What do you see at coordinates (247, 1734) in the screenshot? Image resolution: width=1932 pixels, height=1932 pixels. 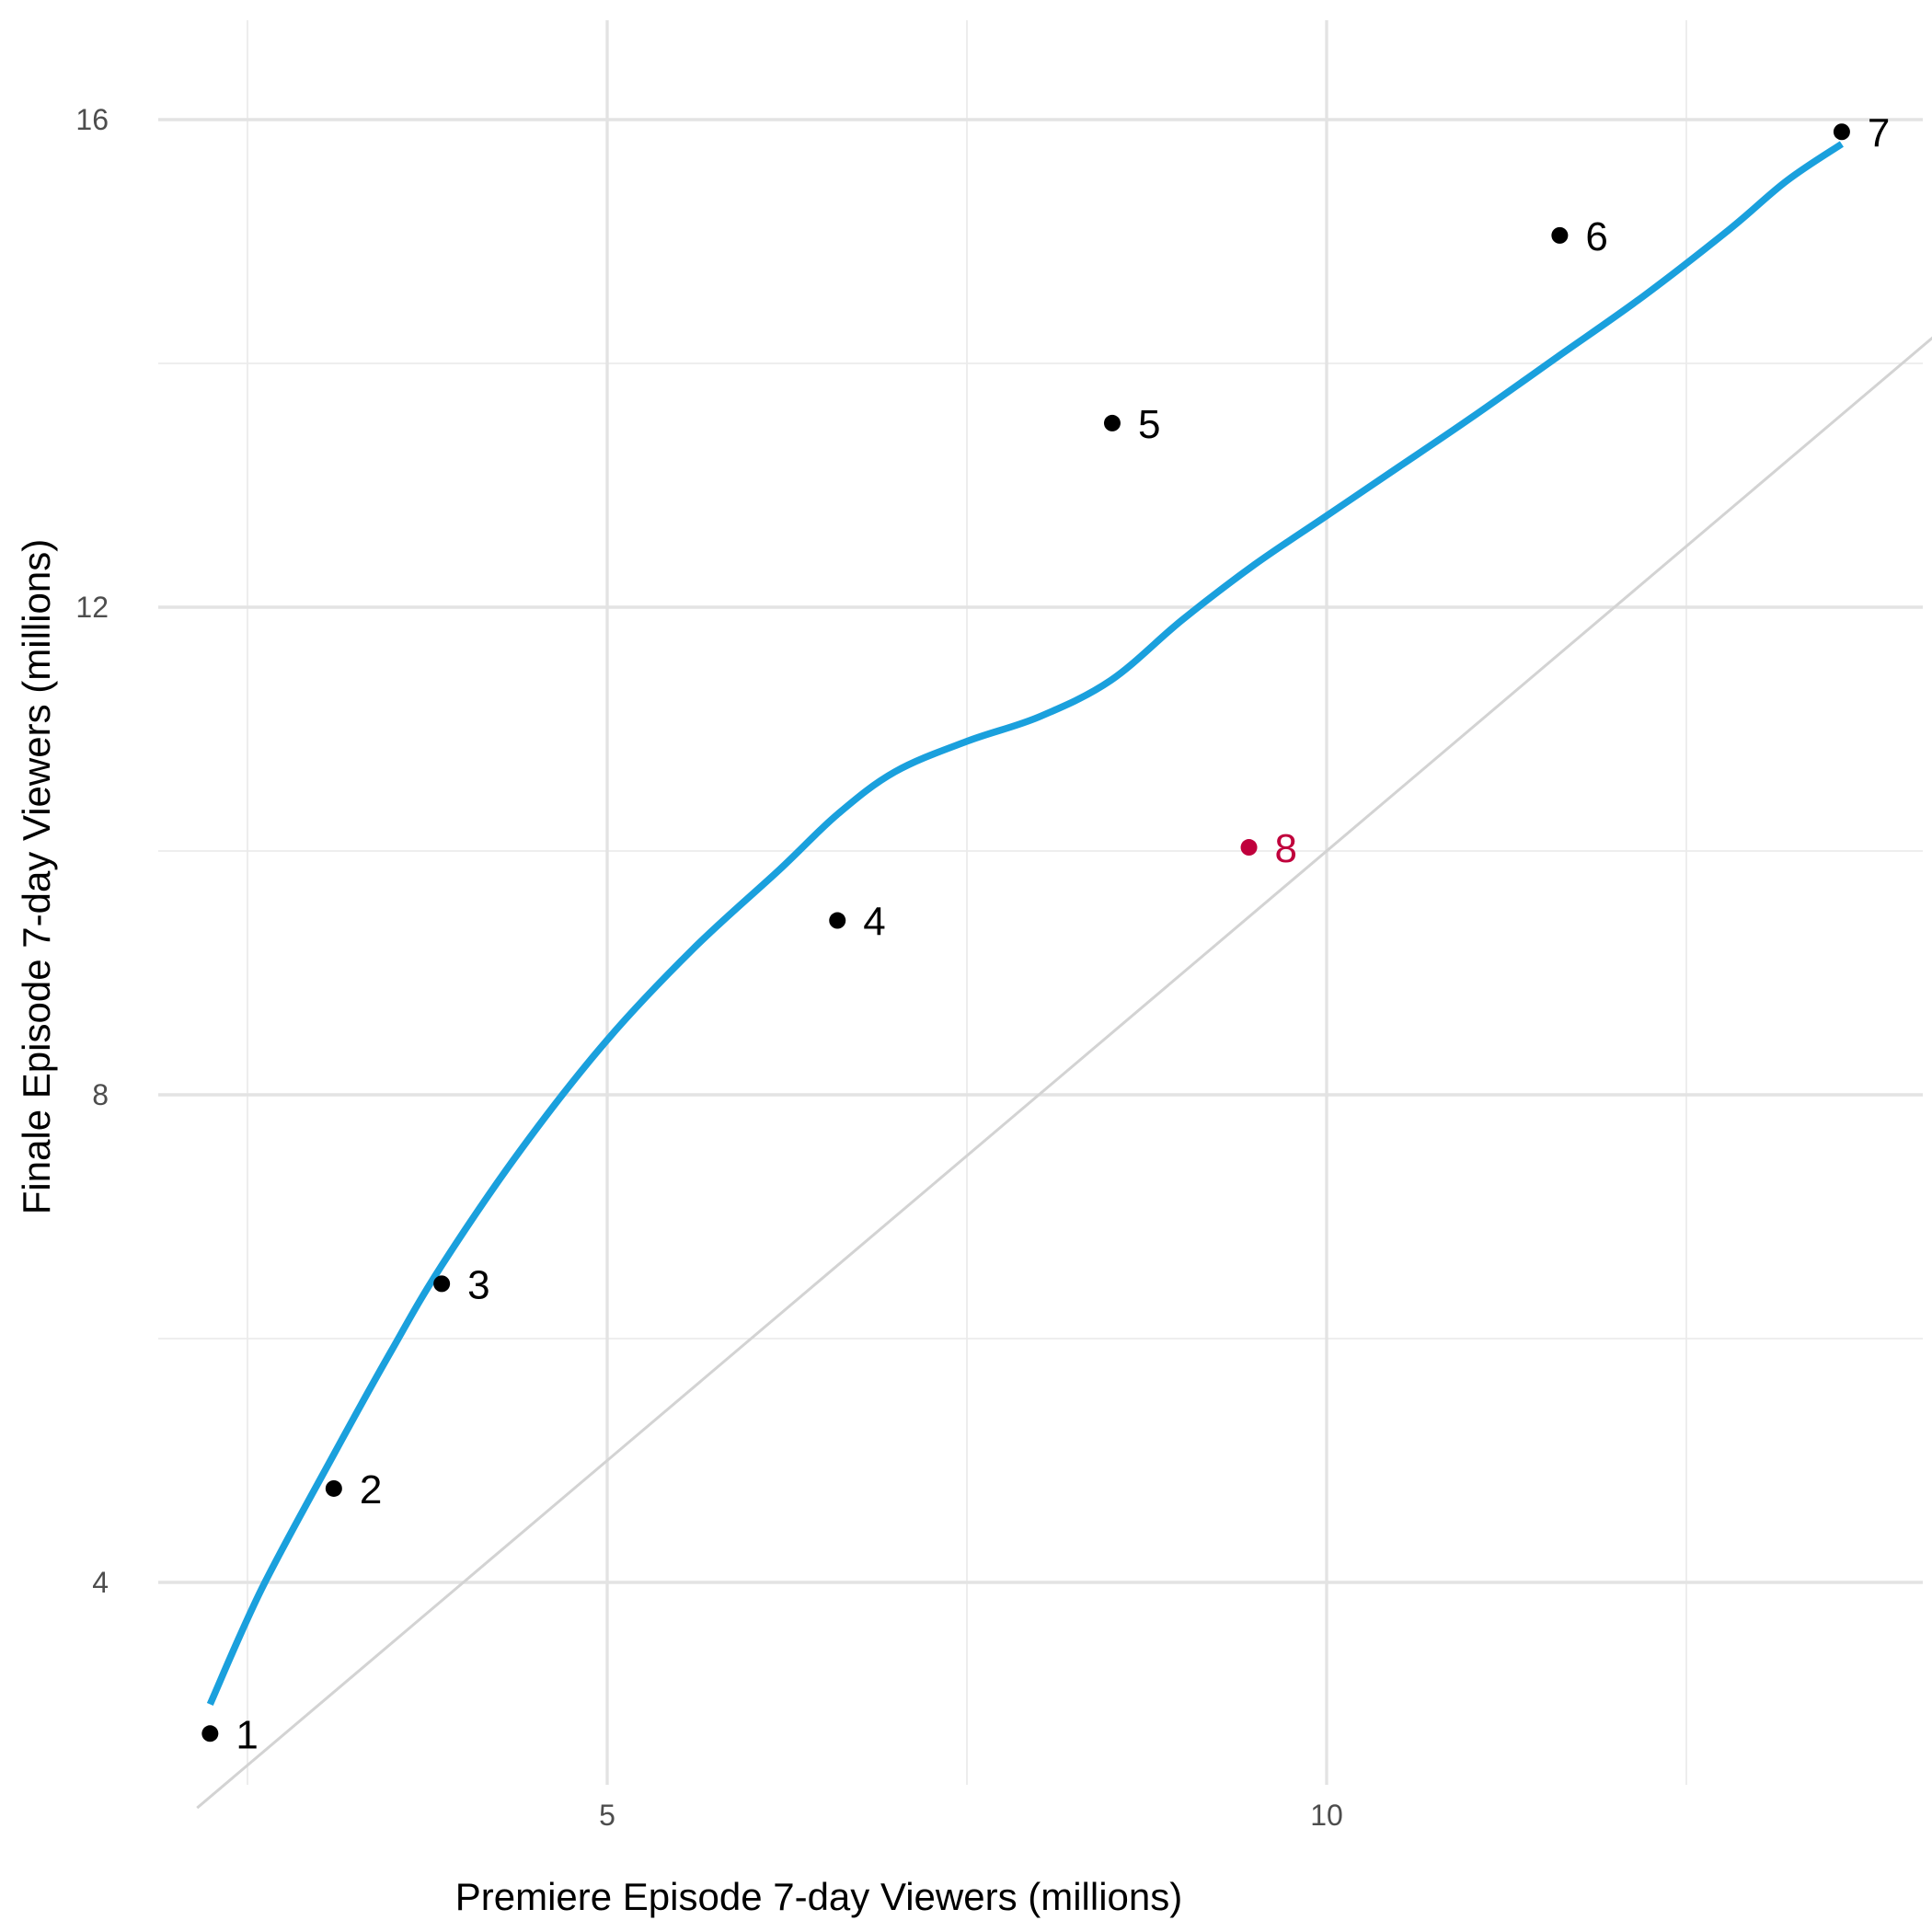 I see `data-point-label: 1` at bounding box center [247, 1734].